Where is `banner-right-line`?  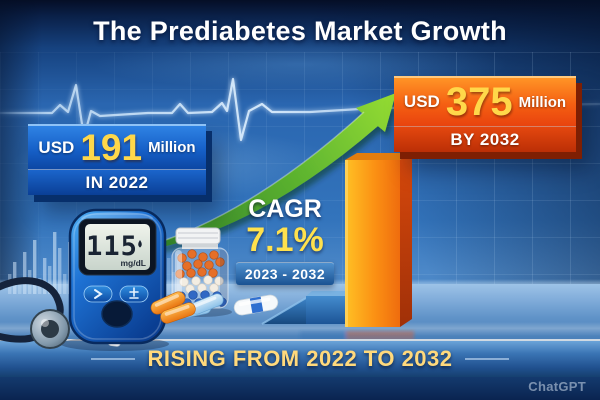
banner-right-line is located at coordinates (486, 359).